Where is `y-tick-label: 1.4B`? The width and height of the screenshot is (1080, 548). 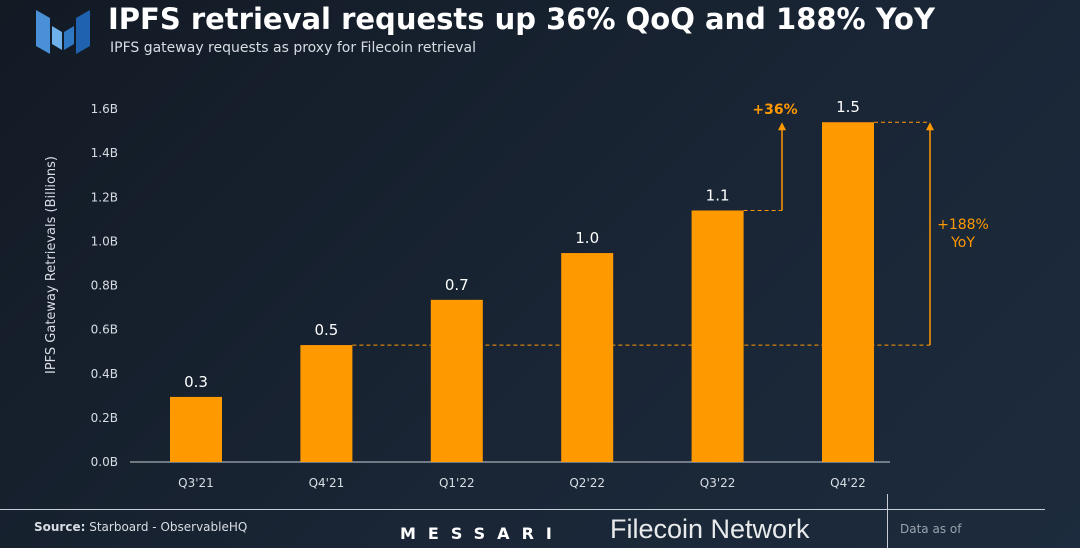
y-tick-label: 1.4B is located at coordinates (104, 153).